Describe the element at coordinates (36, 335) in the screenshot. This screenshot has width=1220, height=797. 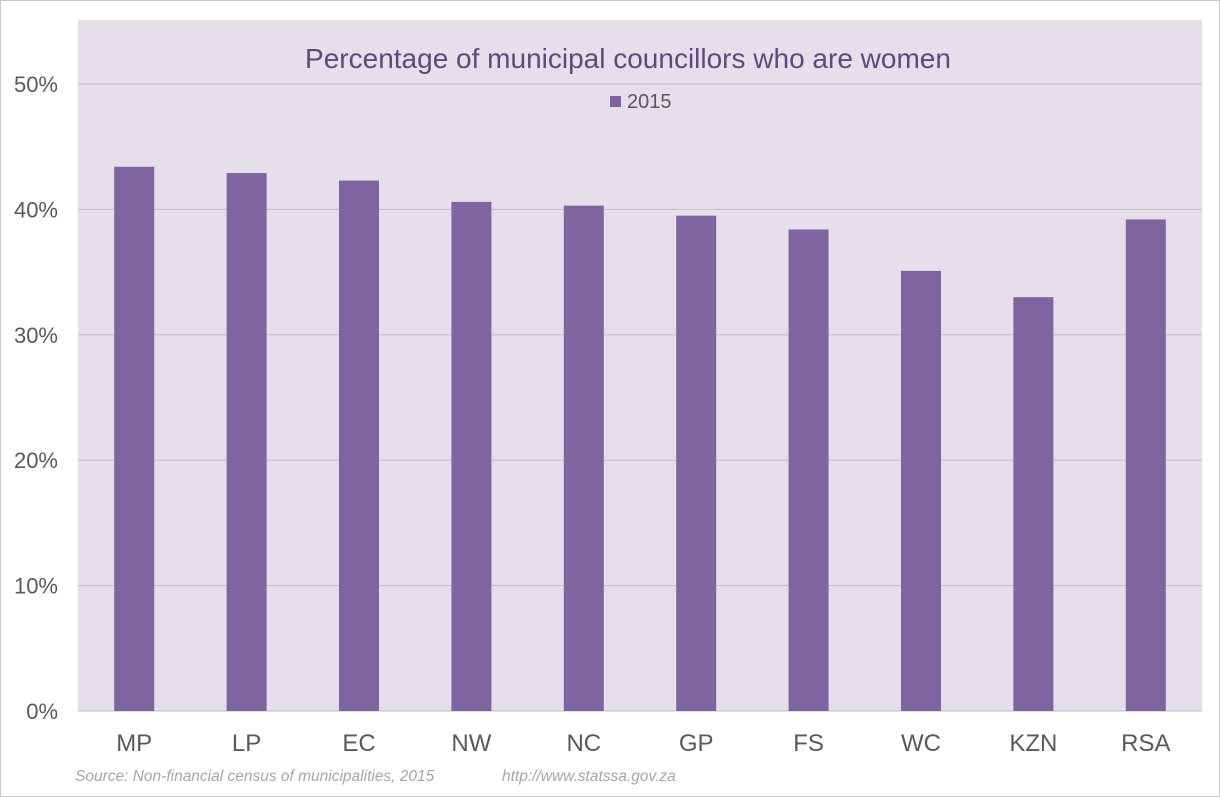
I see `y-tick-label: 30%` at that location.